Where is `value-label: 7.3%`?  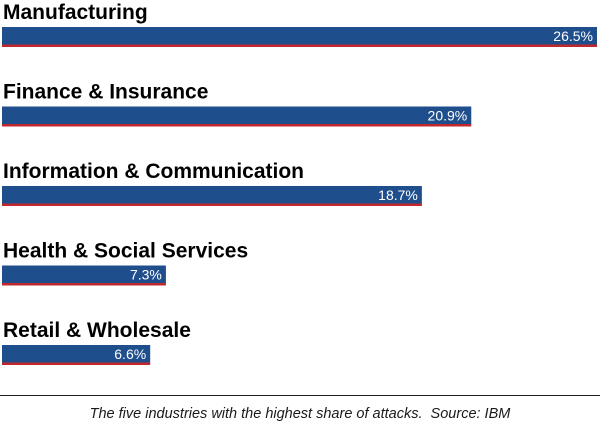 value-label: 7.3% is located at coordinates (146, 275).